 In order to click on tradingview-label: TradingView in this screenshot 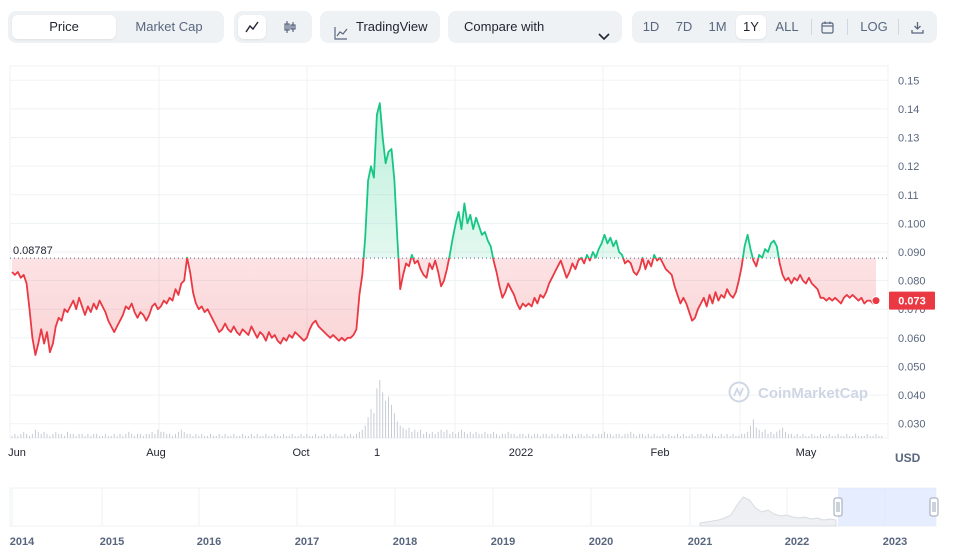, I will do `click(392, 26)`.